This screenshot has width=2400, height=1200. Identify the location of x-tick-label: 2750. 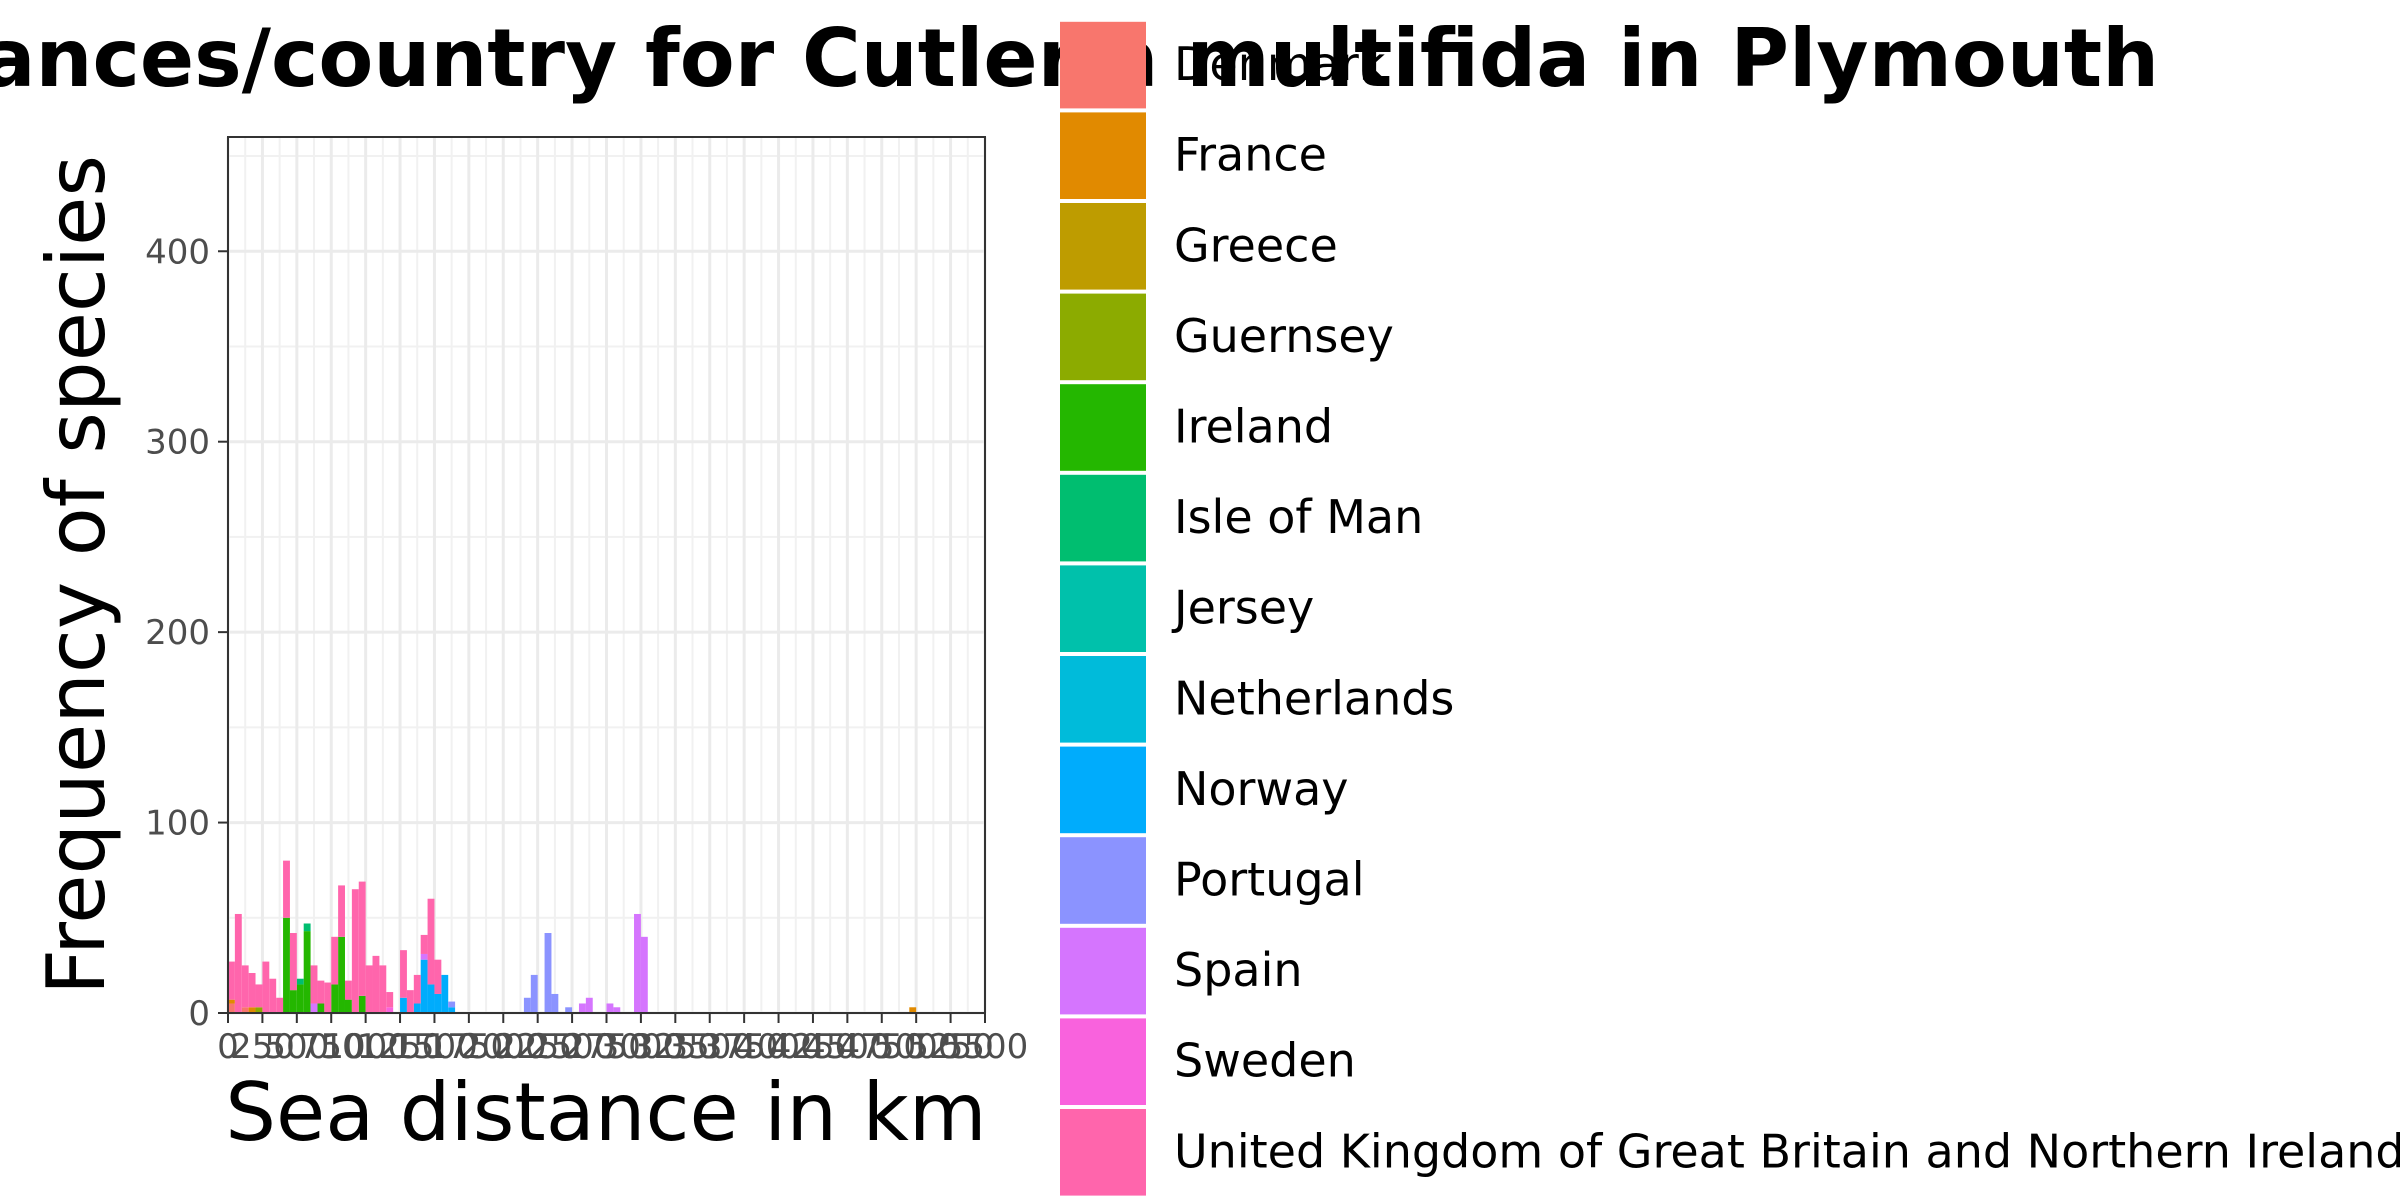
(606, 1047).